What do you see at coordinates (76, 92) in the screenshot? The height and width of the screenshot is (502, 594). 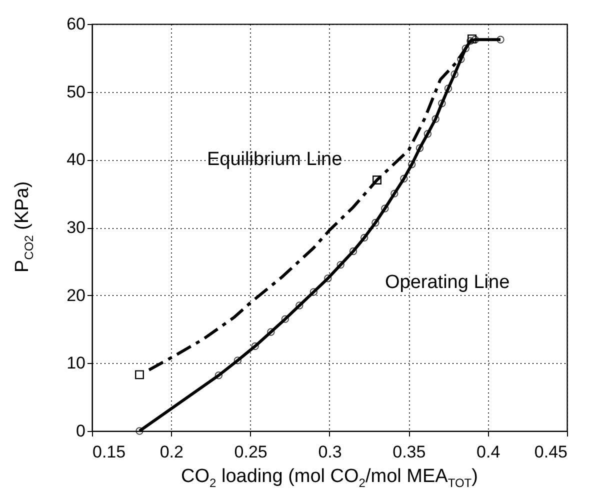 I see `y-tick-label: 50` at bounding box center [76, 92].